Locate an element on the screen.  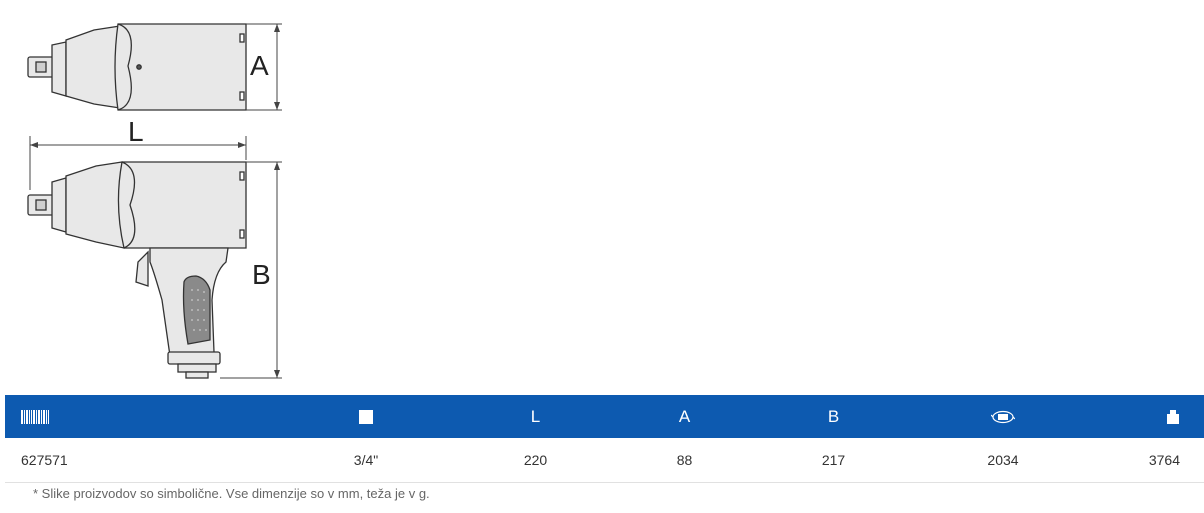
header-article-code is located at coordinates (138, 416).